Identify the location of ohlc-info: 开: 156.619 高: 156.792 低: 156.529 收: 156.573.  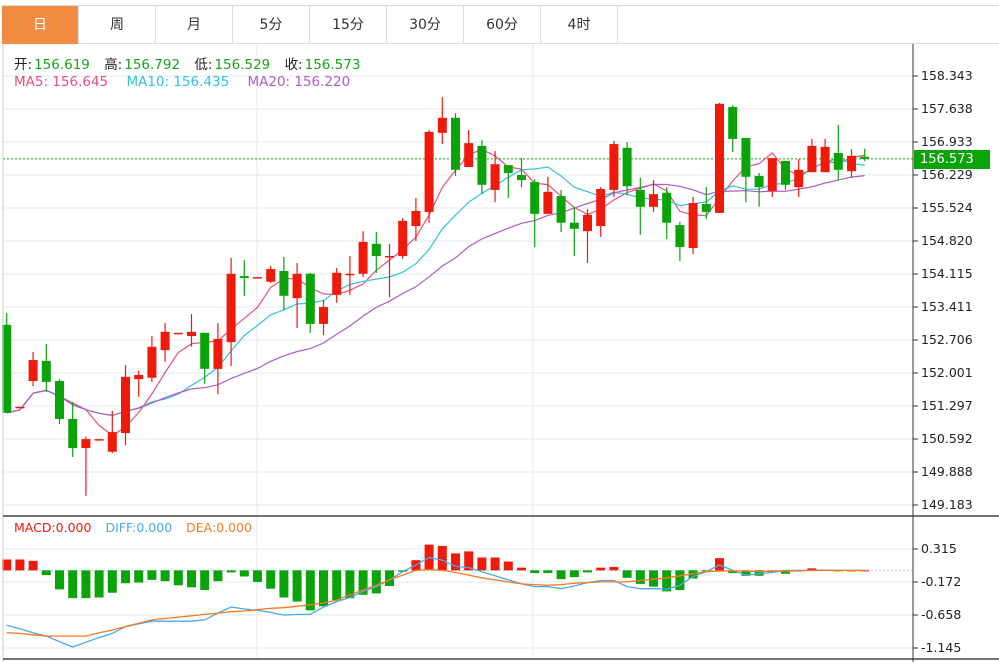
(192, 63).